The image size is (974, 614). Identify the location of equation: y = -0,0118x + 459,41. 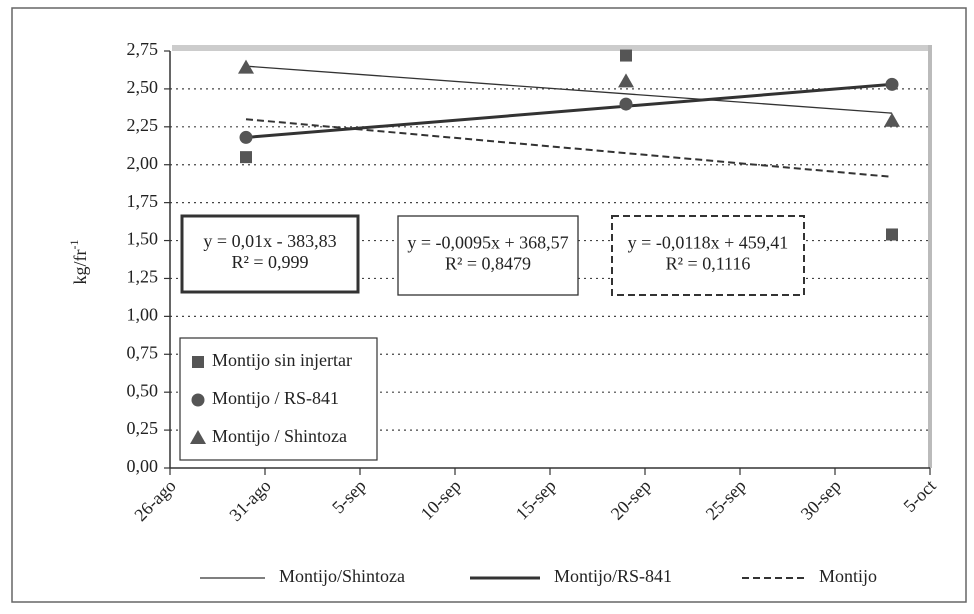
(708, 243).